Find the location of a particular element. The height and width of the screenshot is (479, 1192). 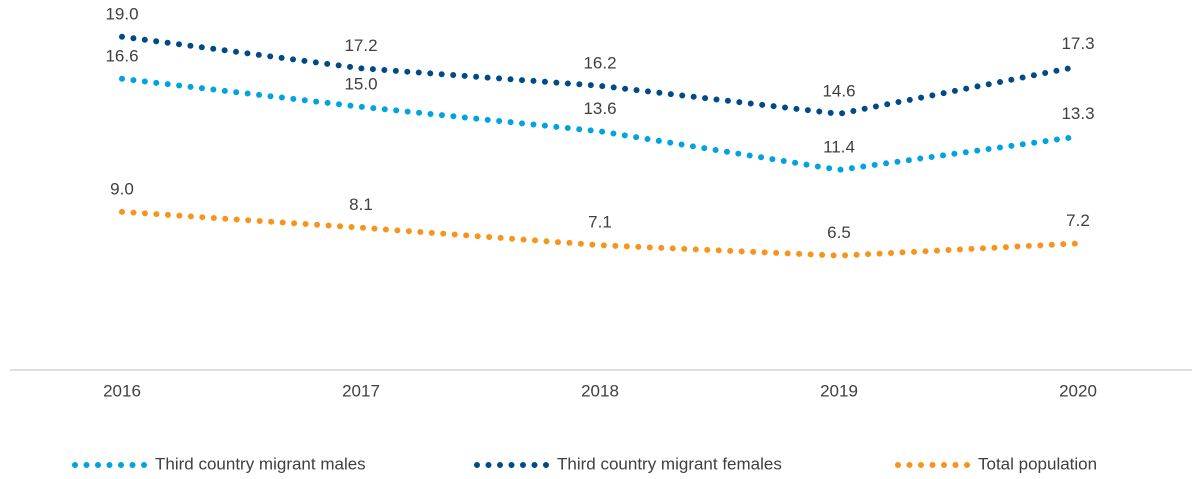

x-tick-label: 2017 is located at coordinates (361, 390).